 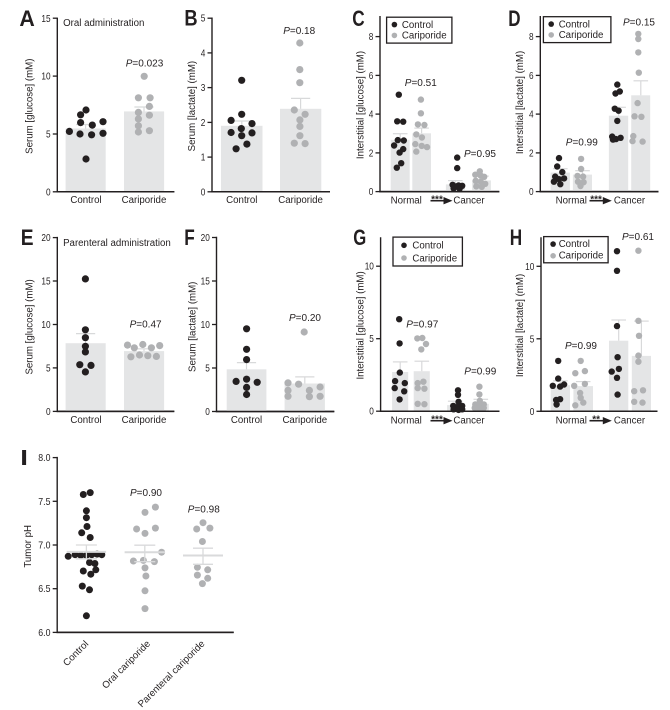 I want to click on svg-text: P=0.18, so click(x=299, y=31).